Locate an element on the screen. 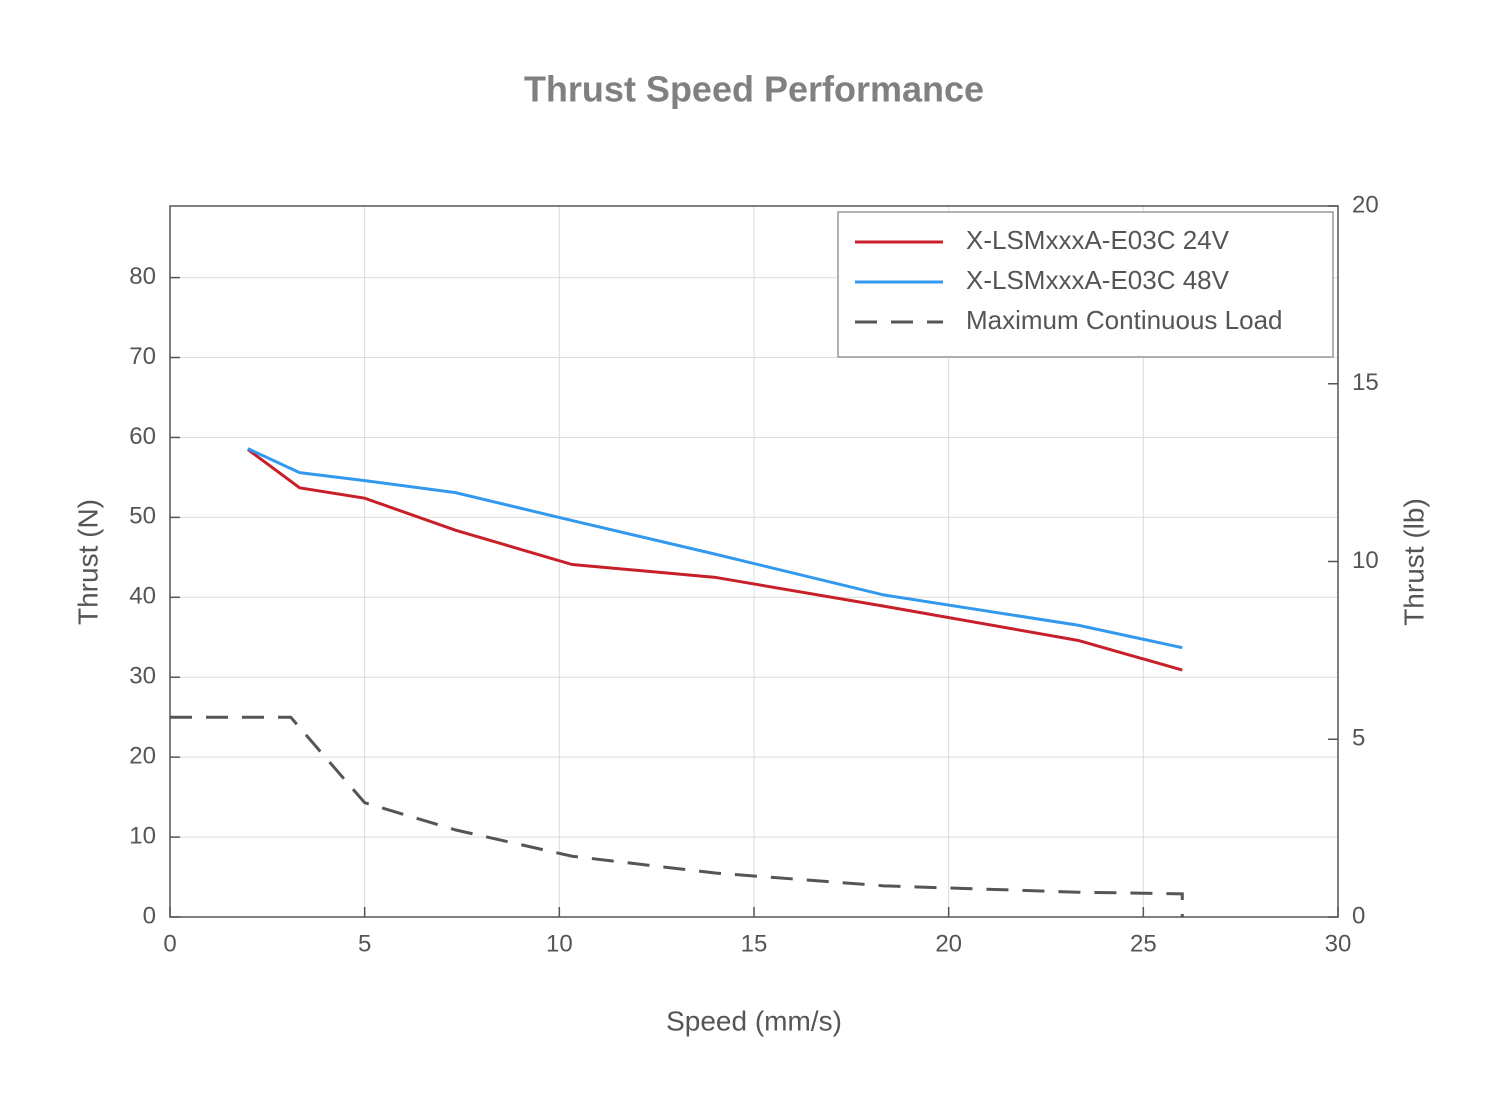 This screenshot has width=1508, height=1116. x-tick-label: 15 is located at coordinates (754, 943).